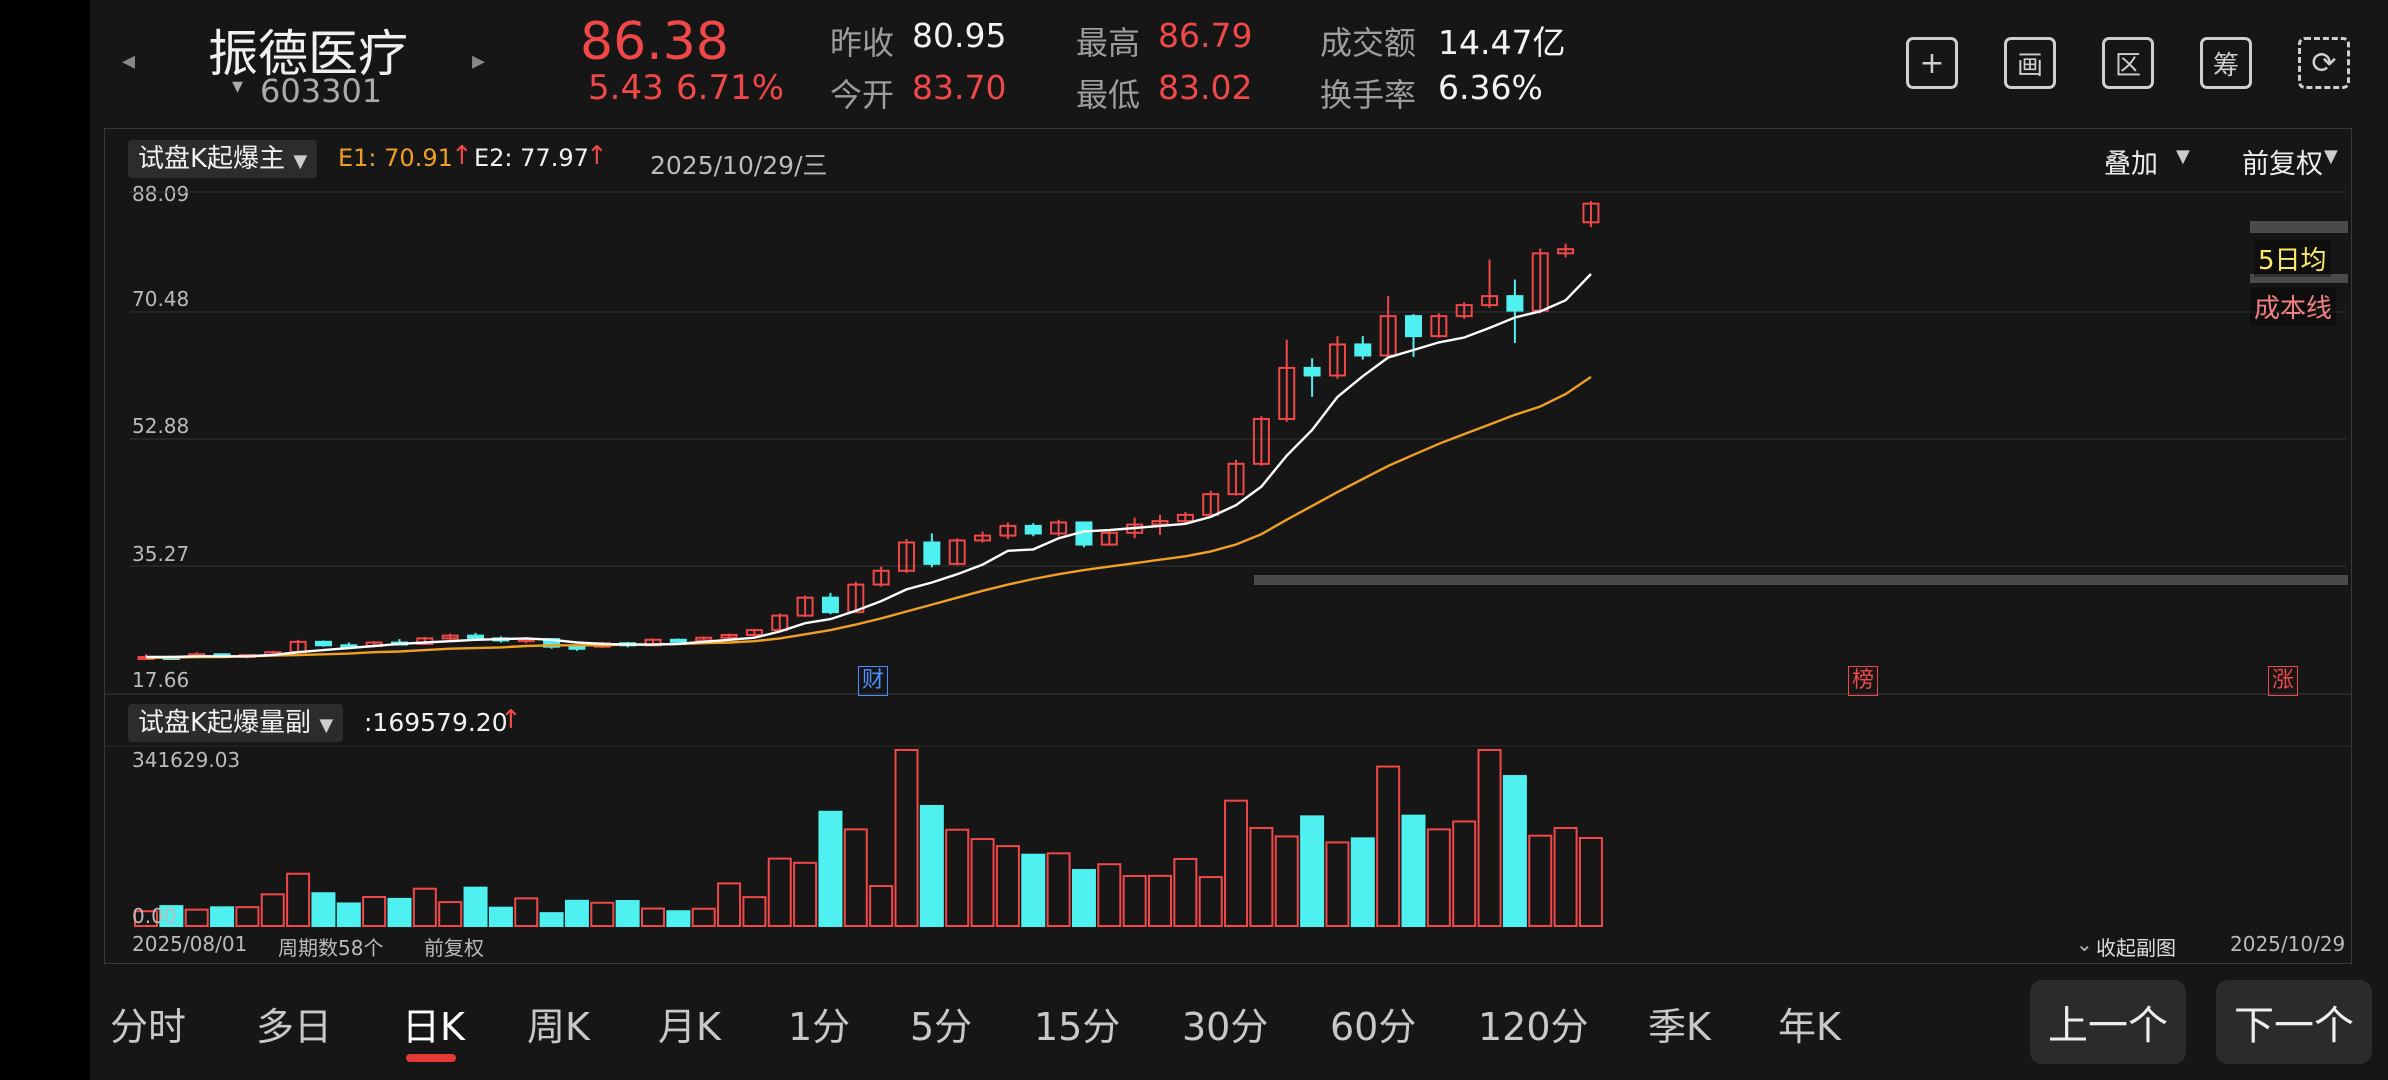  I want to click on next-stock-icon: ▸, so click(479, 61).